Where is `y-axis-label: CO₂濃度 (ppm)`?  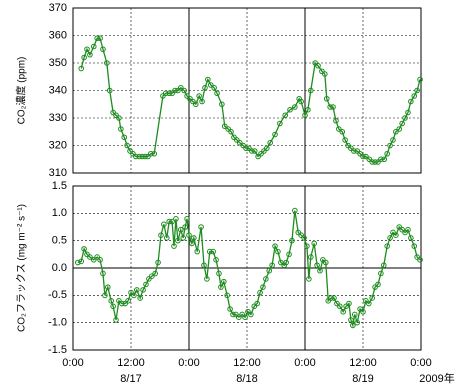 y-axis-label: CO₂濃度 (ppm) is located at coordinates (21, 91).